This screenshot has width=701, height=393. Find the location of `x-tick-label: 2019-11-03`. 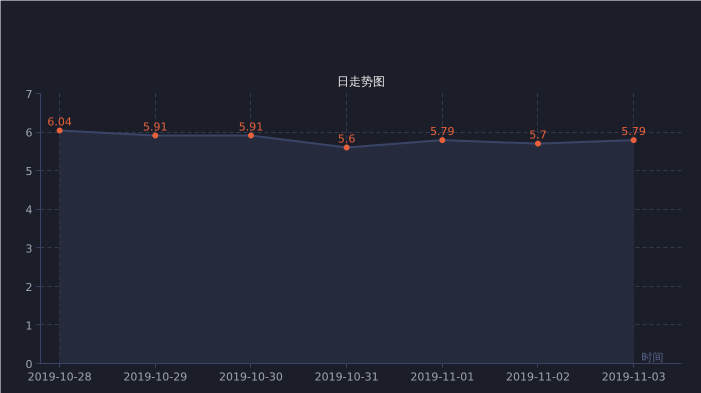

x-tick-label: 2019-11-03 is located at coordinates (634, 377).